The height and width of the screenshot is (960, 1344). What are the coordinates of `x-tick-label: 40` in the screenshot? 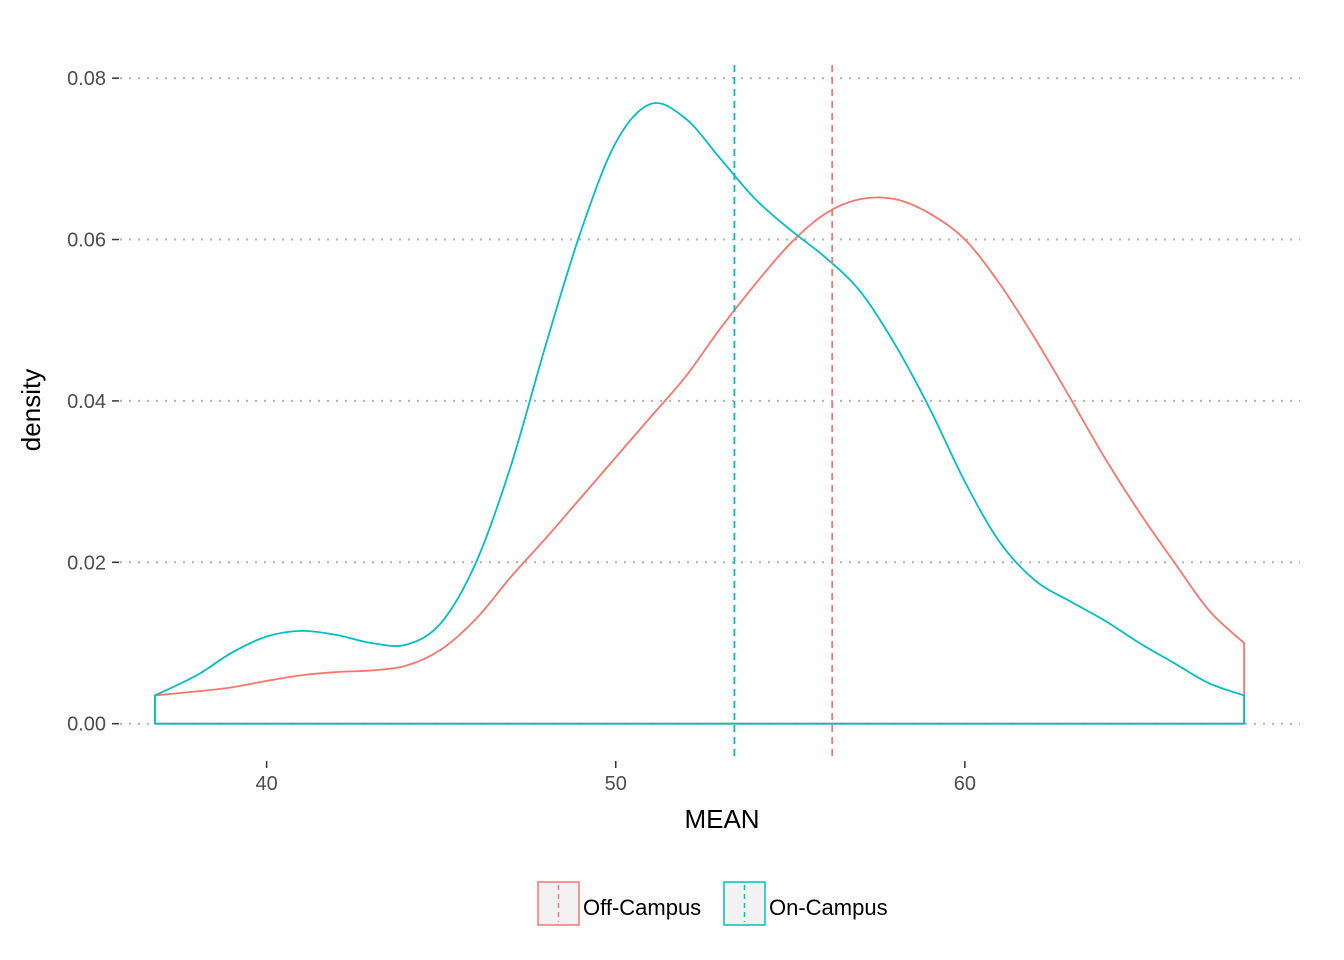 It's located at (267, 784).